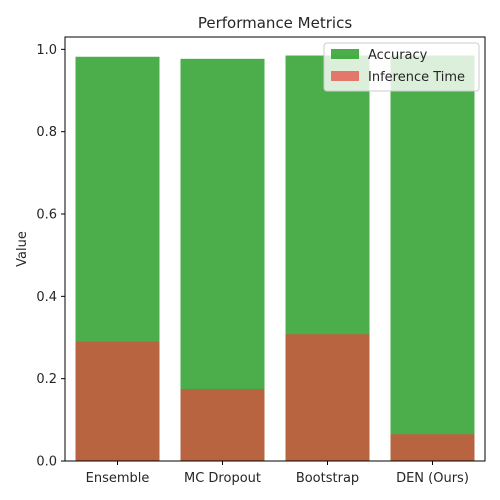  I want to click on y-tick-label: 0.6, so click(46, 215).